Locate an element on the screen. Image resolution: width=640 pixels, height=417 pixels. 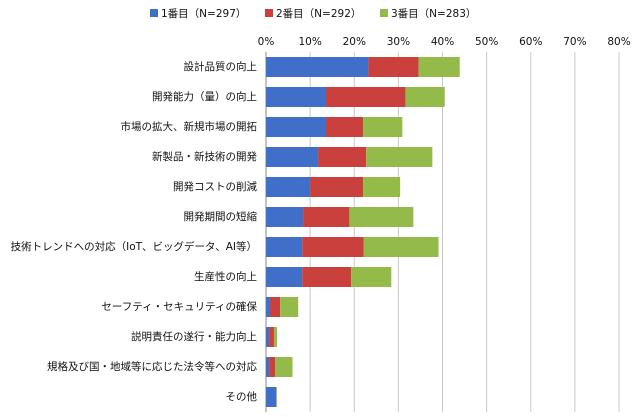
legend-label: 2番目（N=292） is located at coordinates (318, 14).